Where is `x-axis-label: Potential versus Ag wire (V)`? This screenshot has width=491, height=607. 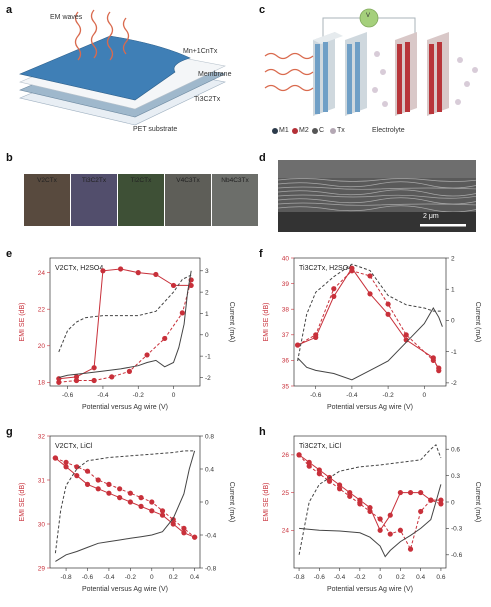
x-axis-label: Potential versus Ag wire (V) is located at coordinates (370, 589).